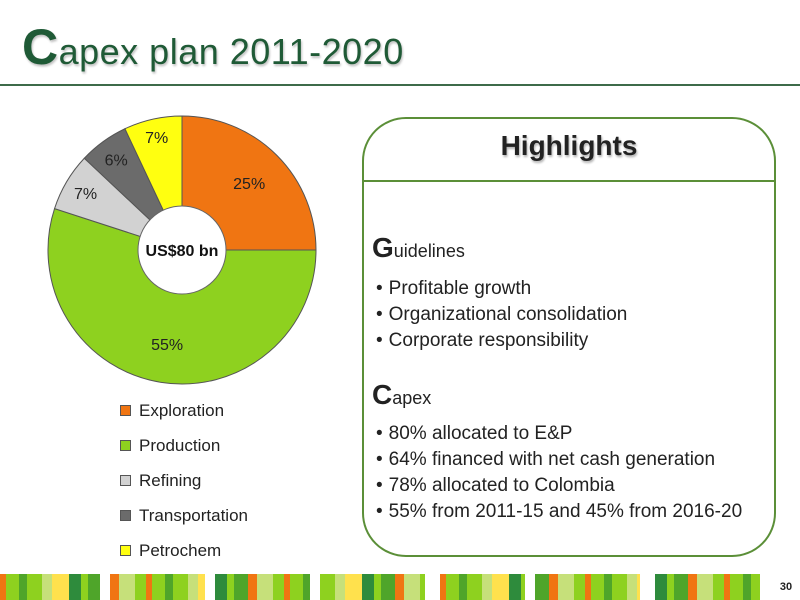 The height and width of the screenshot is (600, 800). What do you see at coordinates (569, 181) in the screenshot?
I see `highlights-divider` at bounding box center [569, 181].